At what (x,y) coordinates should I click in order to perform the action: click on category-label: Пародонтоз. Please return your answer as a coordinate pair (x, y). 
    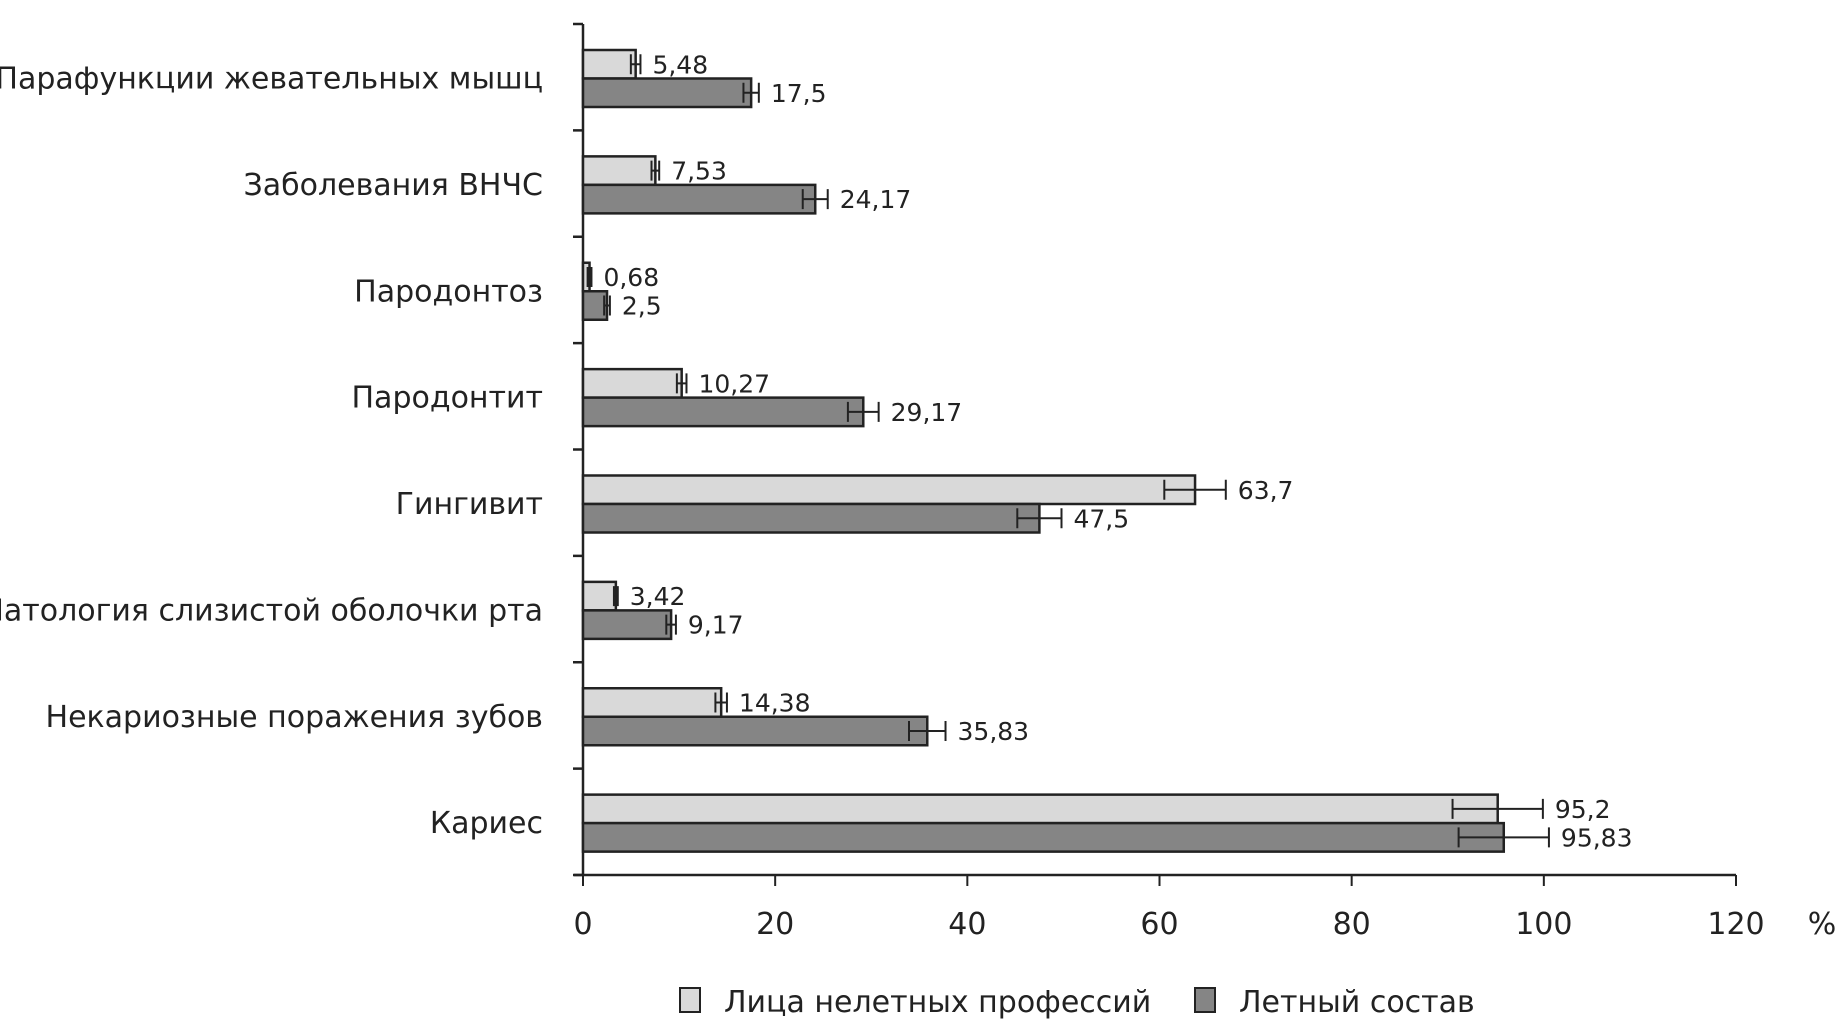
    Looking at the image, I should click on (448, 291).